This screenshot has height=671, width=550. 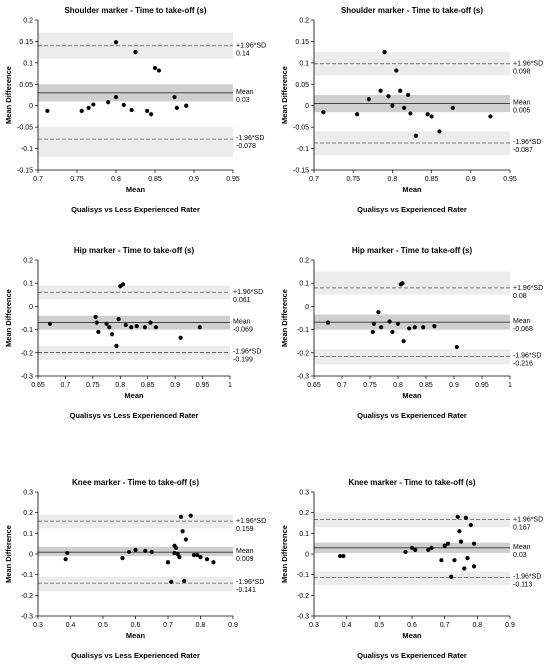 I want to click on lower-loa-value: -0.078, so click(x=246, y=146).